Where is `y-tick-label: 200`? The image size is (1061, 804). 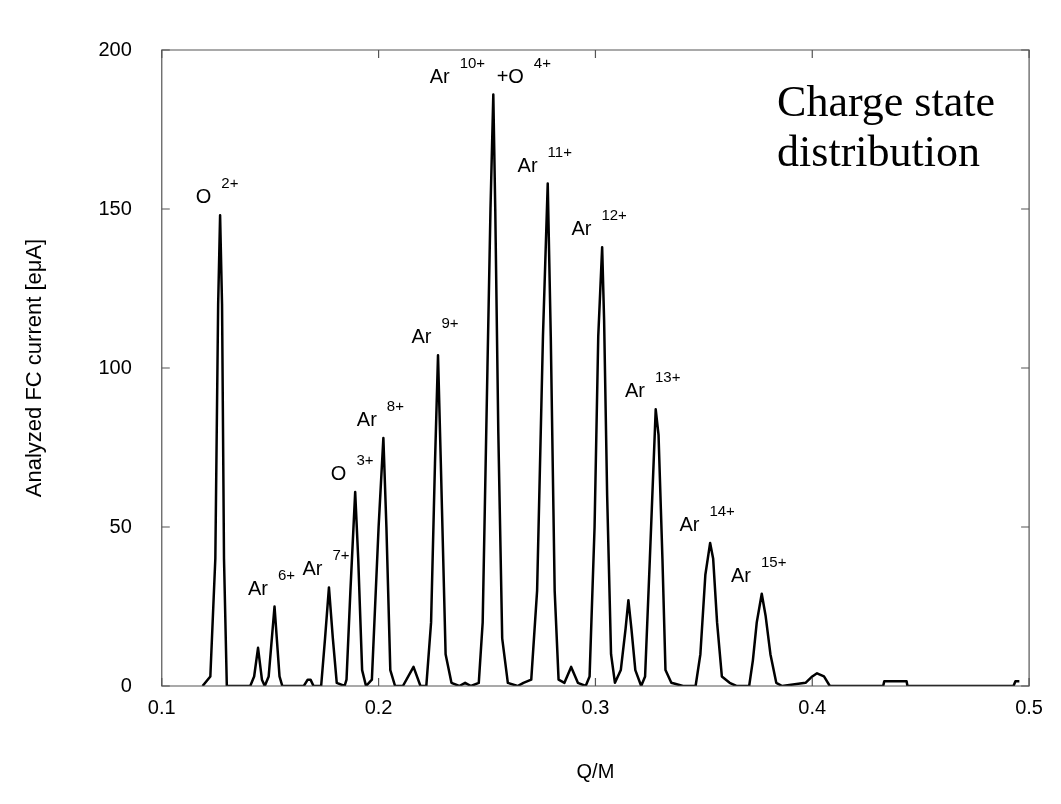
y-tick-label: 200 is located at coordinates (115, 48).